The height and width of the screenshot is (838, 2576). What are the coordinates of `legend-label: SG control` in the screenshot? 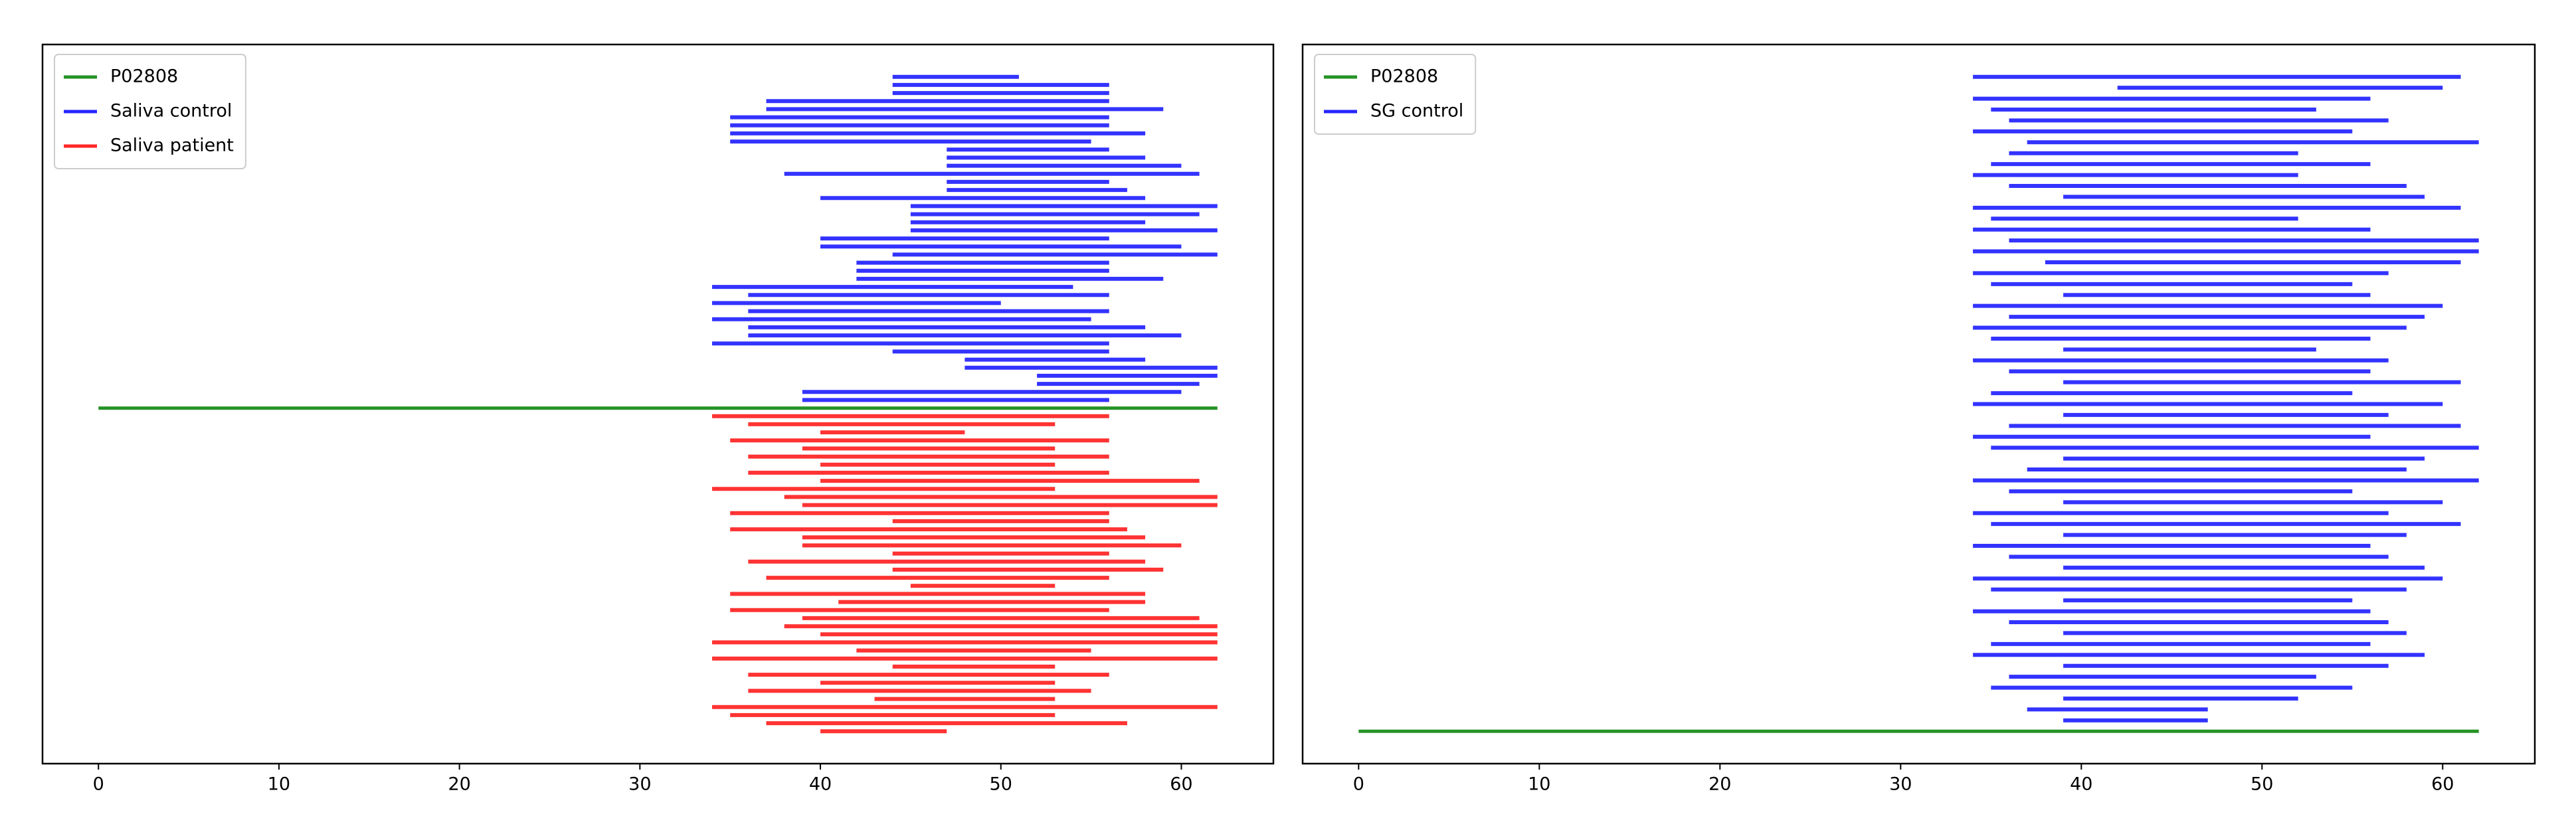 It's located at (1416, 111).